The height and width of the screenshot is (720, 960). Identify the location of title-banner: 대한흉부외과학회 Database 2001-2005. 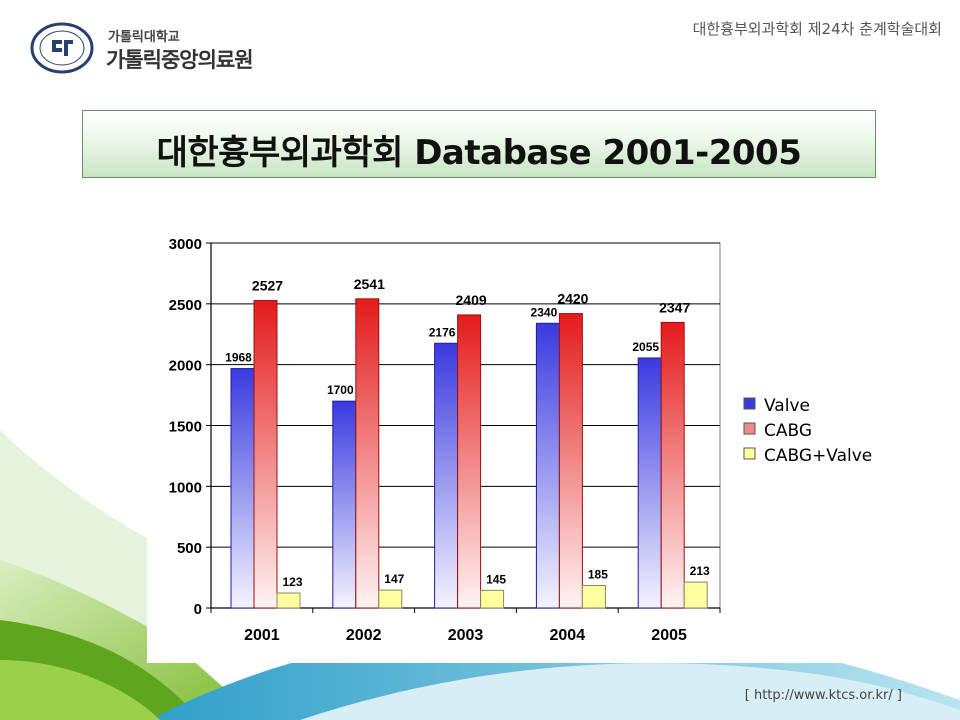
(479, 144).